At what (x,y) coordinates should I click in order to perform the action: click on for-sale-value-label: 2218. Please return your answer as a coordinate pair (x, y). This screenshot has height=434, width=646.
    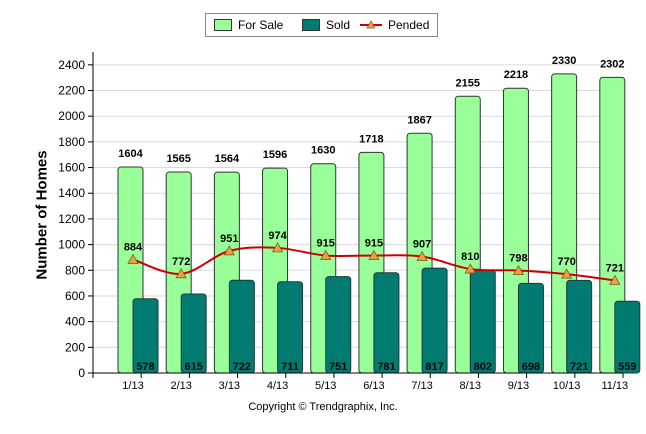
    Looking at the image, I should click on (516, 75).